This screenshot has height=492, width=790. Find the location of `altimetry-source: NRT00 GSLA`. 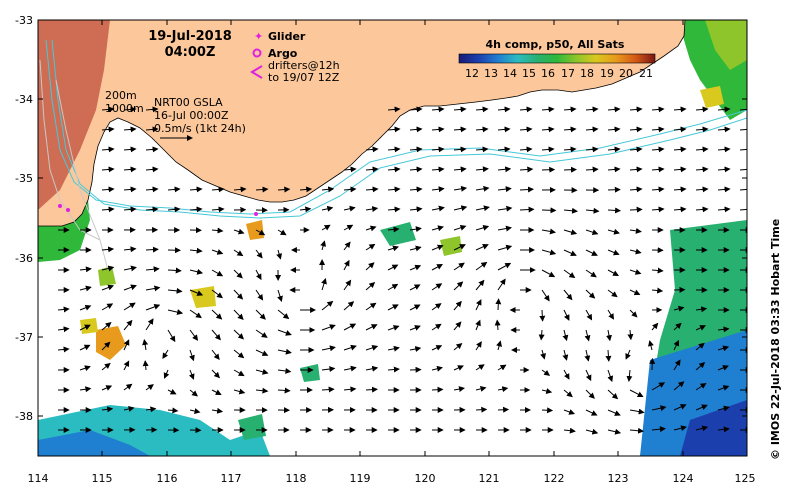

altimetry-source: NRT00 GSLA is located at coordinates (188, 102).